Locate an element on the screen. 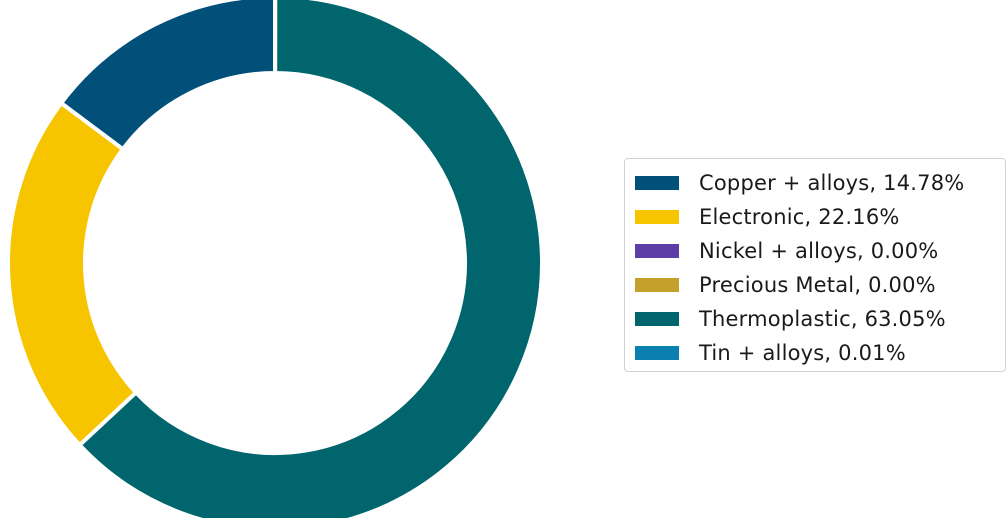  legend-item-electronic: Electronic, 22.16% is located at coordinates (820, 217).